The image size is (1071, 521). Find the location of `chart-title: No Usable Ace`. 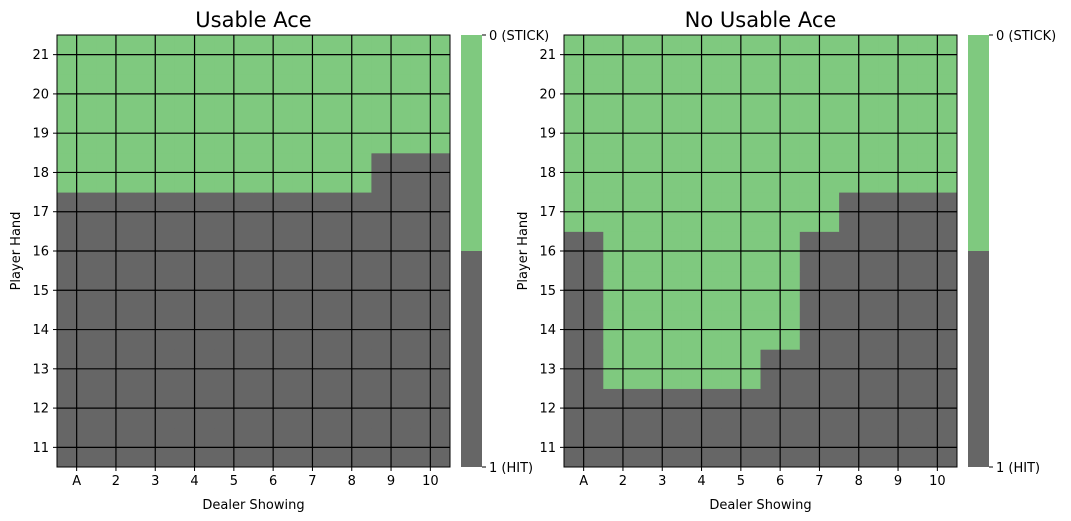

chart-title: No Usable Ace is located at coordinates (761, 20).